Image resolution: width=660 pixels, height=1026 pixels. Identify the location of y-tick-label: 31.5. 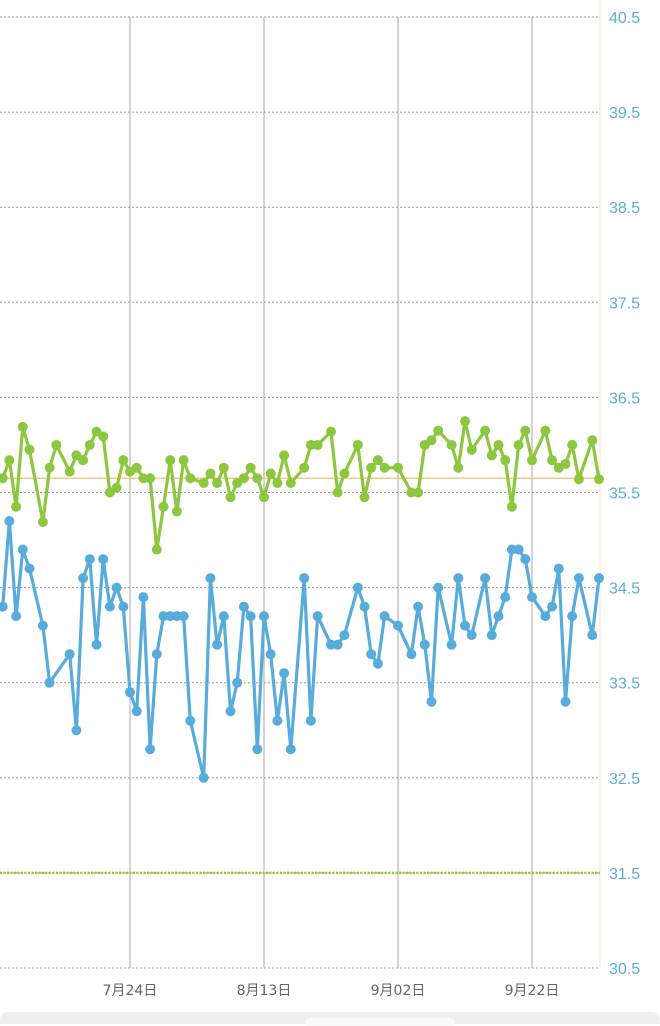
(624, 874).